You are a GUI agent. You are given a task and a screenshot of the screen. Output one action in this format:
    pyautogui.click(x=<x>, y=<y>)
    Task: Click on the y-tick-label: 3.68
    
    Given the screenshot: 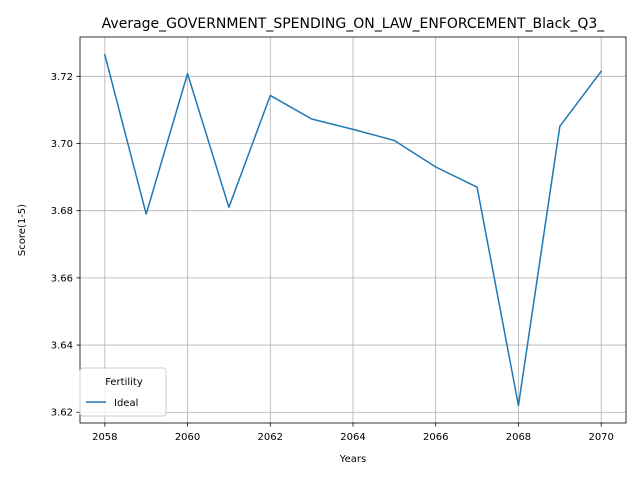 What is the action you would take?
    pyautogui.click(x=62, y=211)
    